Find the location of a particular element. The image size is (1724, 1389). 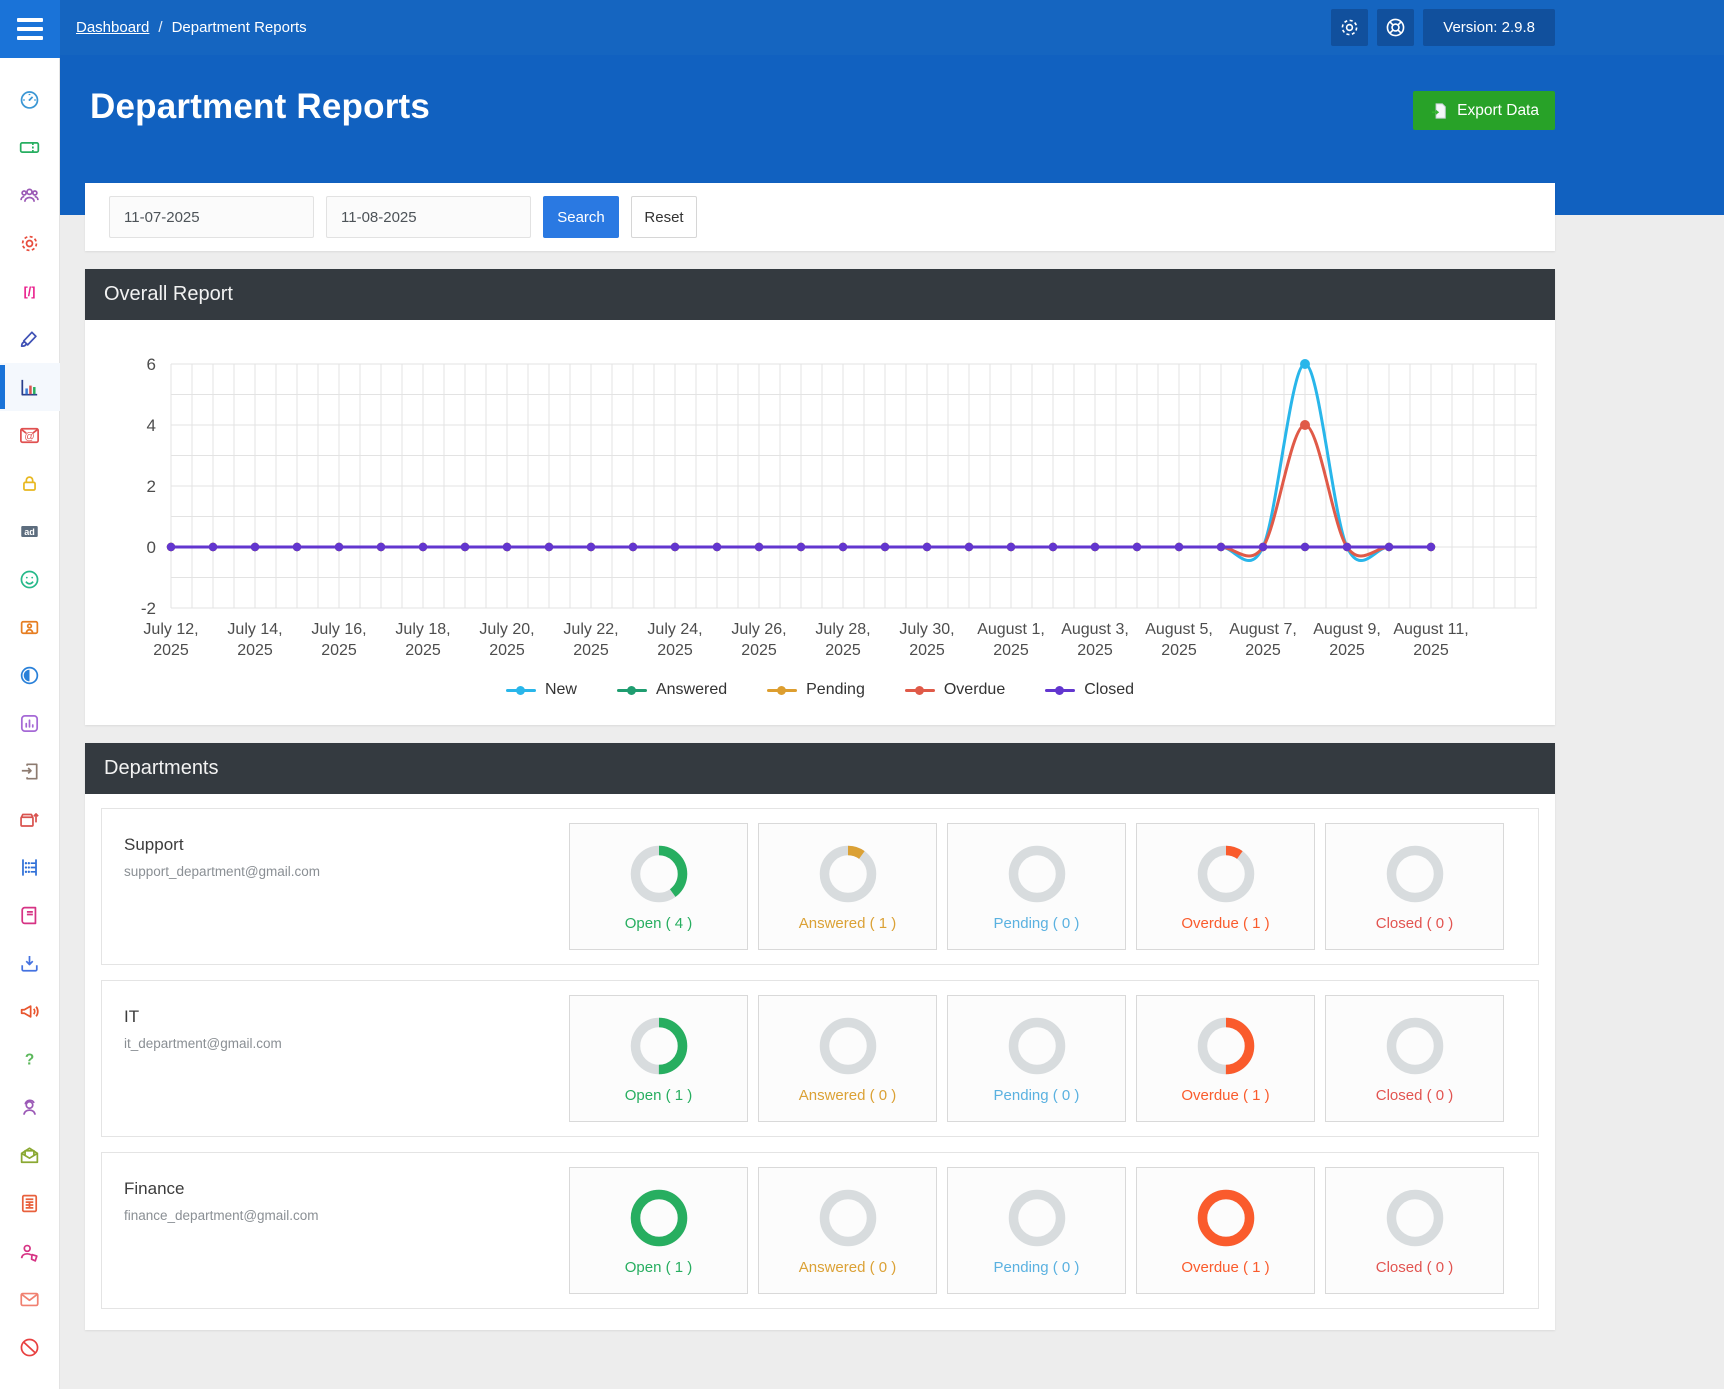

export-file-icon is located at coordinates (1439, 110).